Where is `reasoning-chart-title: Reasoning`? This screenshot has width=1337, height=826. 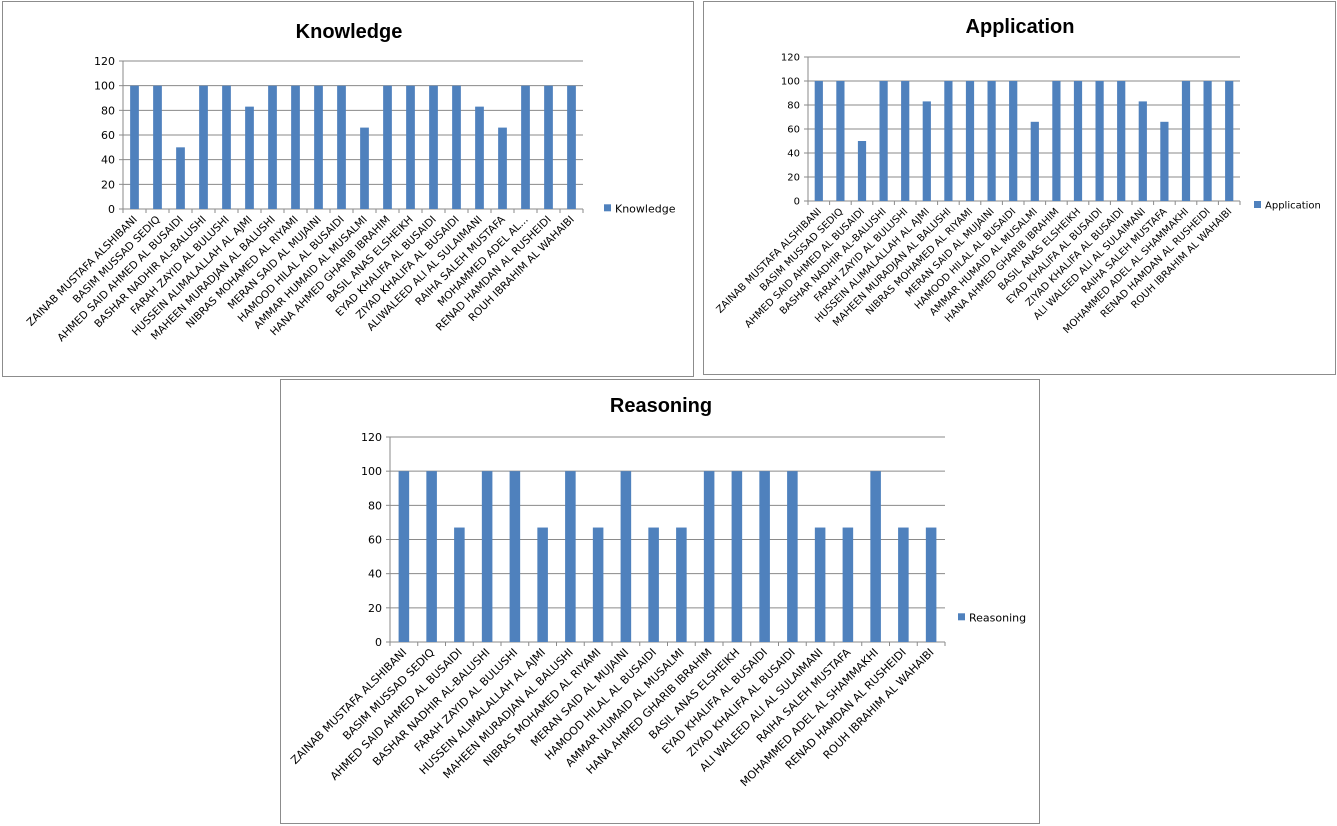
reasoning-chart-title: Reasoning is located at coordinates (661, 406).